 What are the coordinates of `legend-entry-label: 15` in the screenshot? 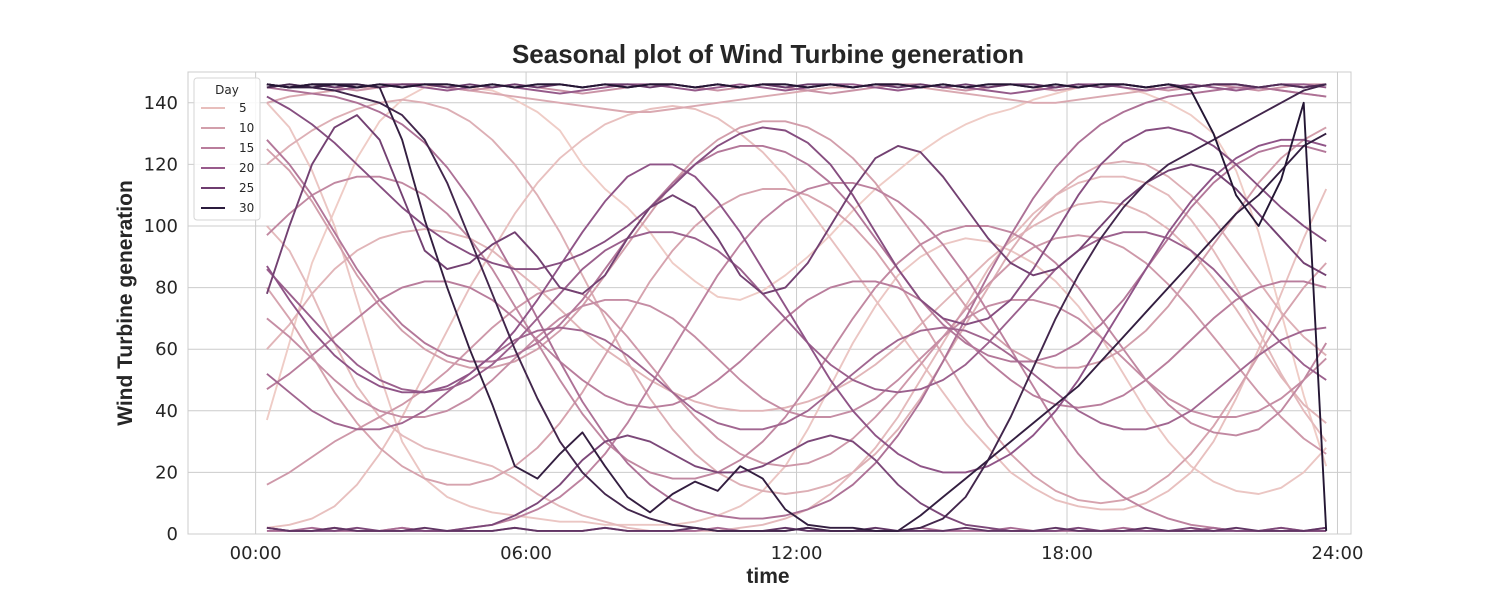 It's located at (246, 148).